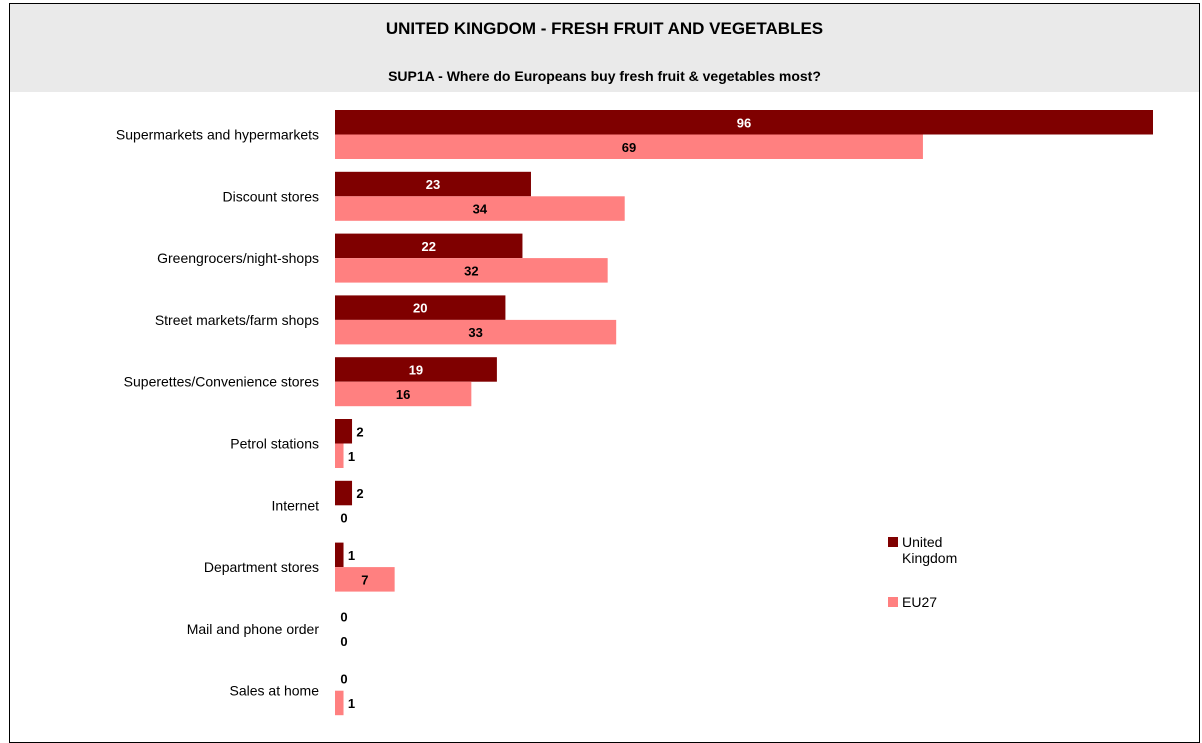 This screenshot has height=743, width=1202. Describe the element at coordinates (237, 320) in the screenshot. I see `category-label: Street markets/farm shops` at that location.